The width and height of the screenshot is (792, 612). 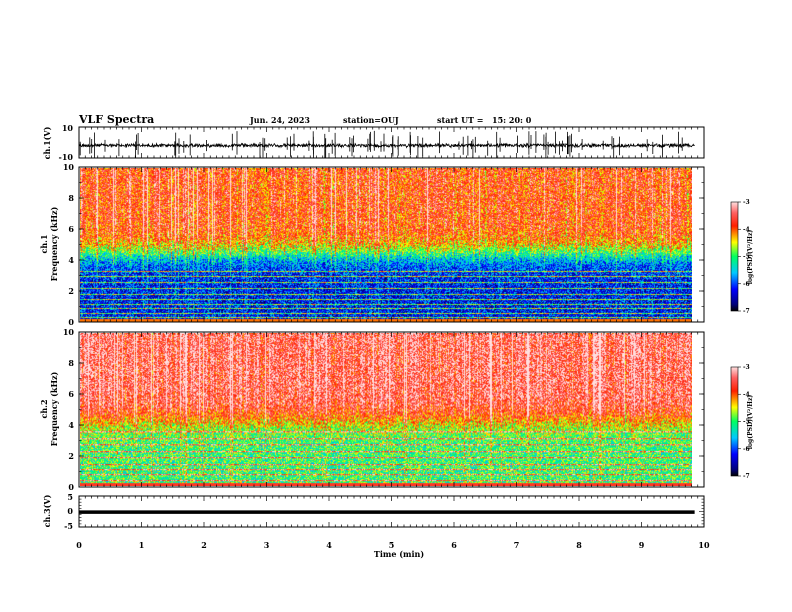 I want to click on ch1-ytick-bottom: -10, so click(x=66, y=157).